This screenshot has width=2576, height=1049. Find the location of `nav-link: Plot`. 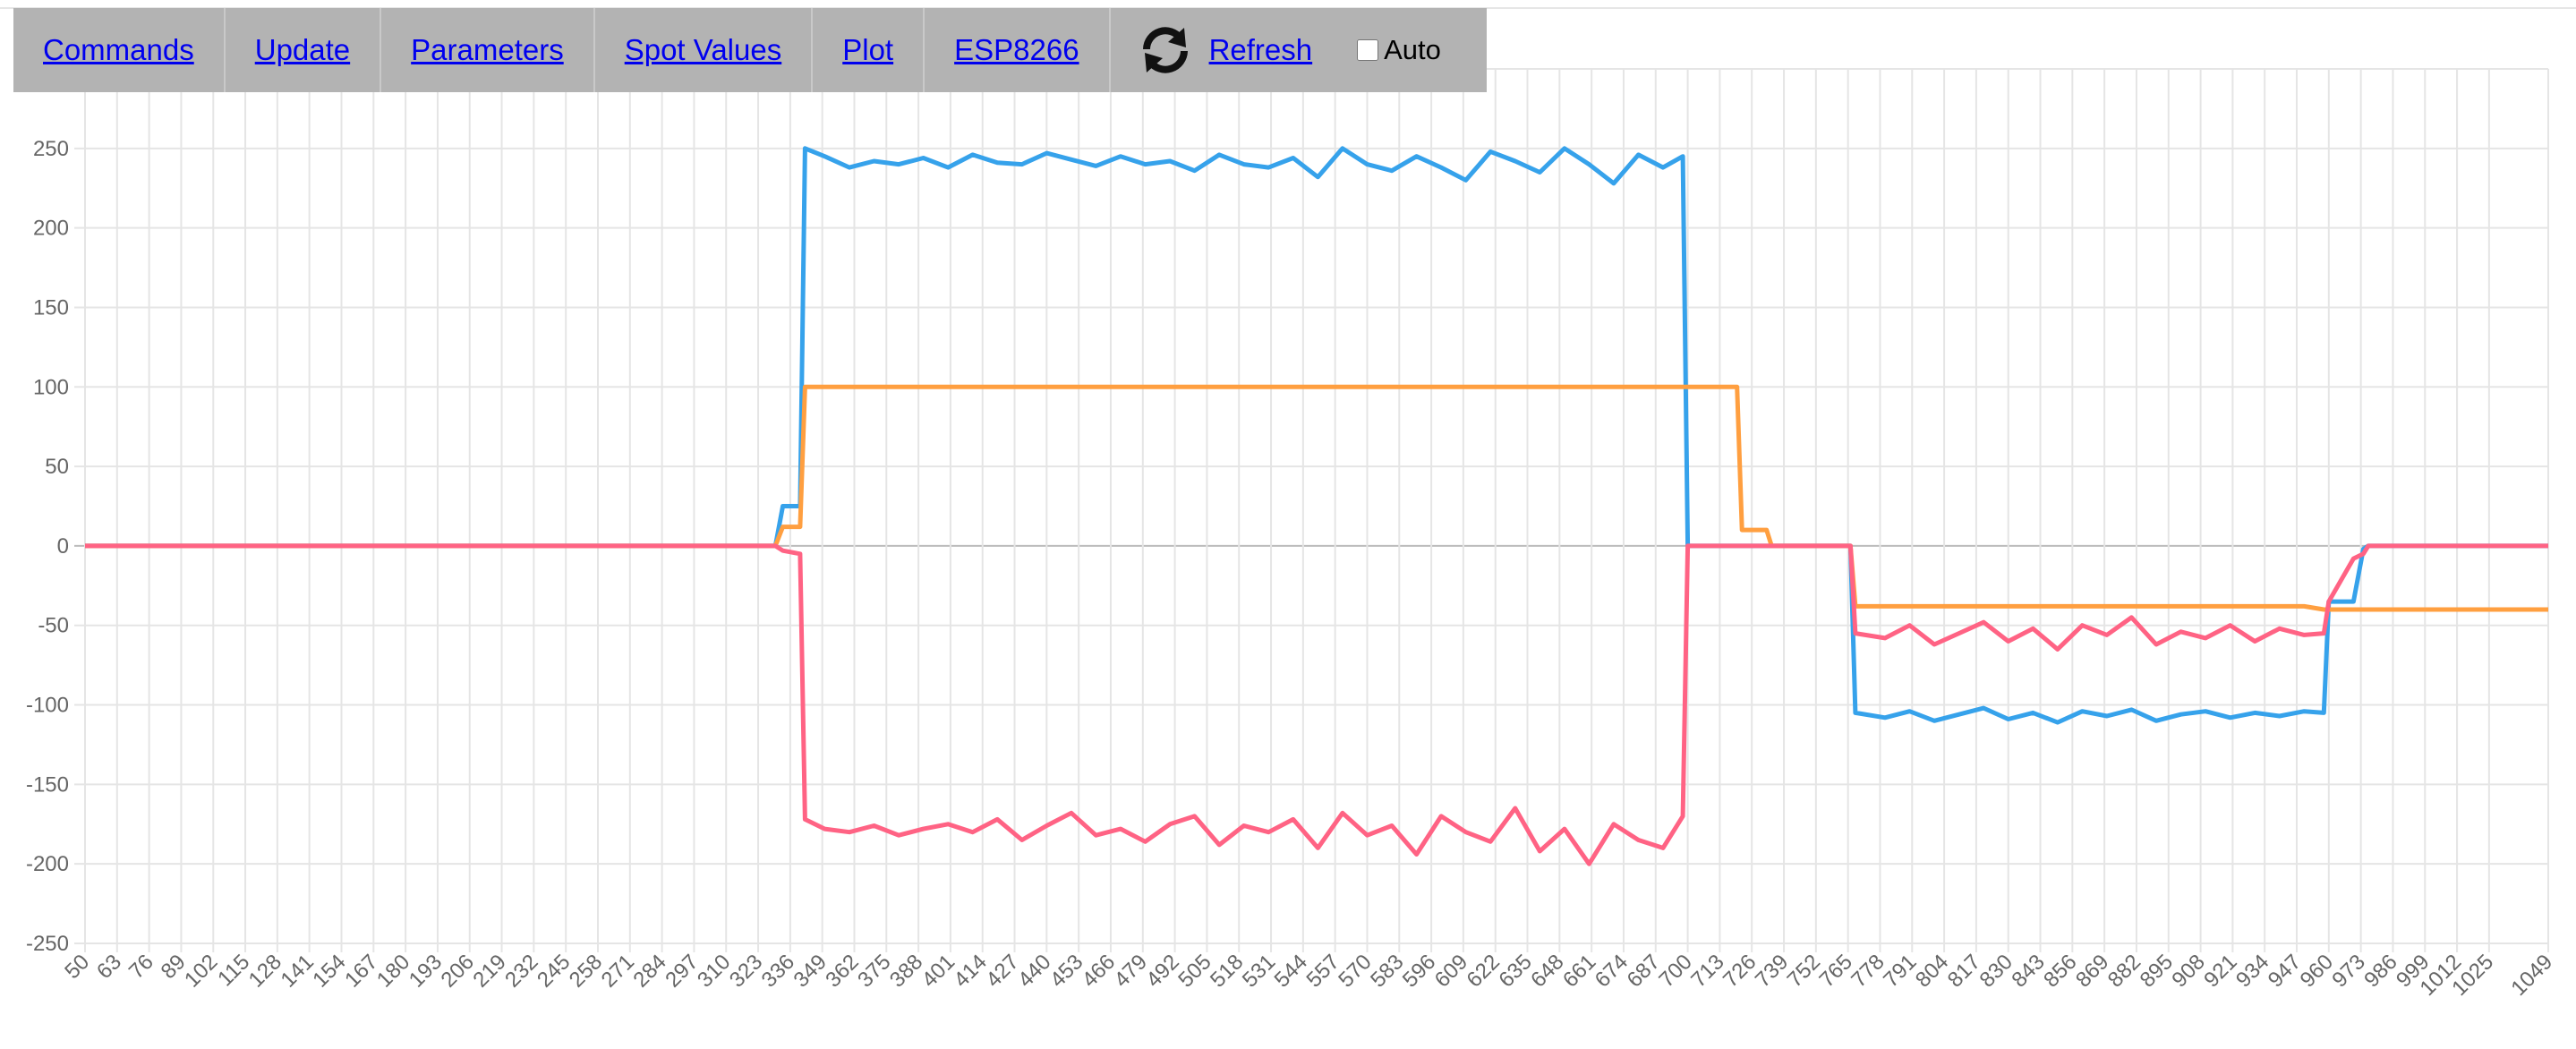

nav-link: Plot is located at coordinates (868, 49).